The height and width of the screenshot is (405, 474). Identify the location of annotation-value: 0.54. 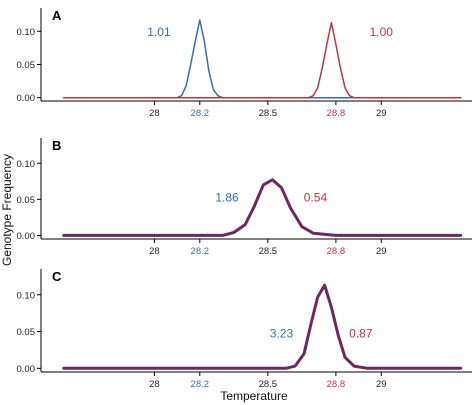
(316, 197).